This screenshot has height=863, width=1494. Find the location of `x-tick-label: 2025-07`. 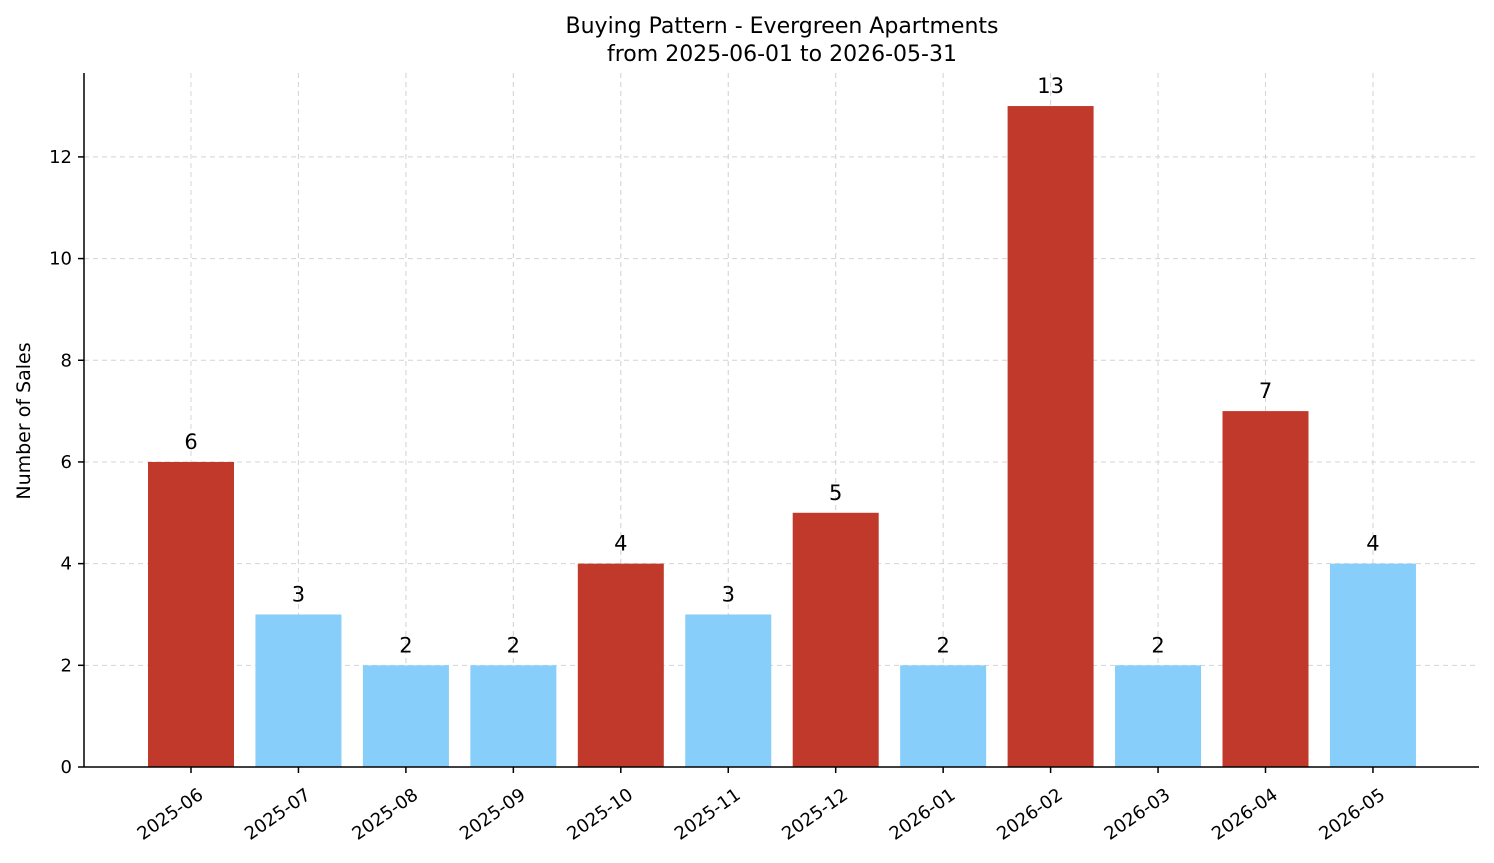

x-tick-label: 2025-07 is located at coordinates (278, 814).